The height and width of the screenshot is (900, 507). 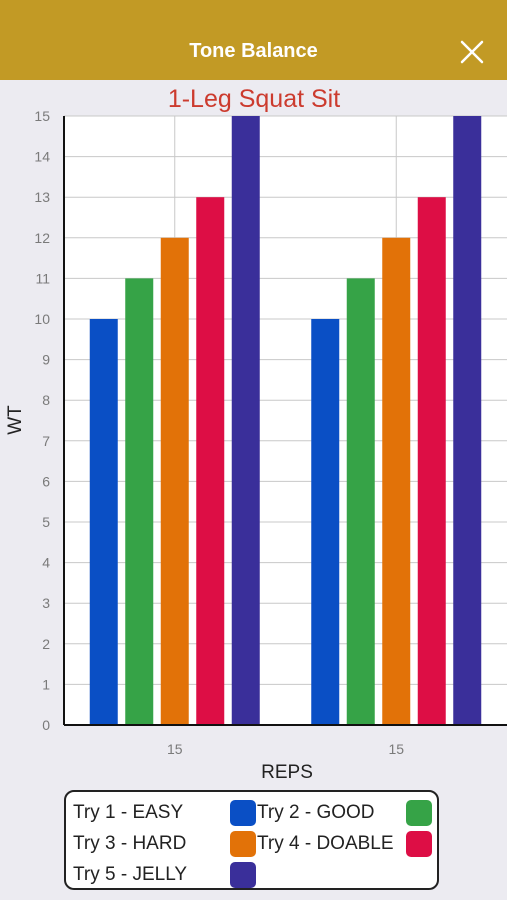 I want to click on header-bar: Tone Balance, so click(x=253, y=40).